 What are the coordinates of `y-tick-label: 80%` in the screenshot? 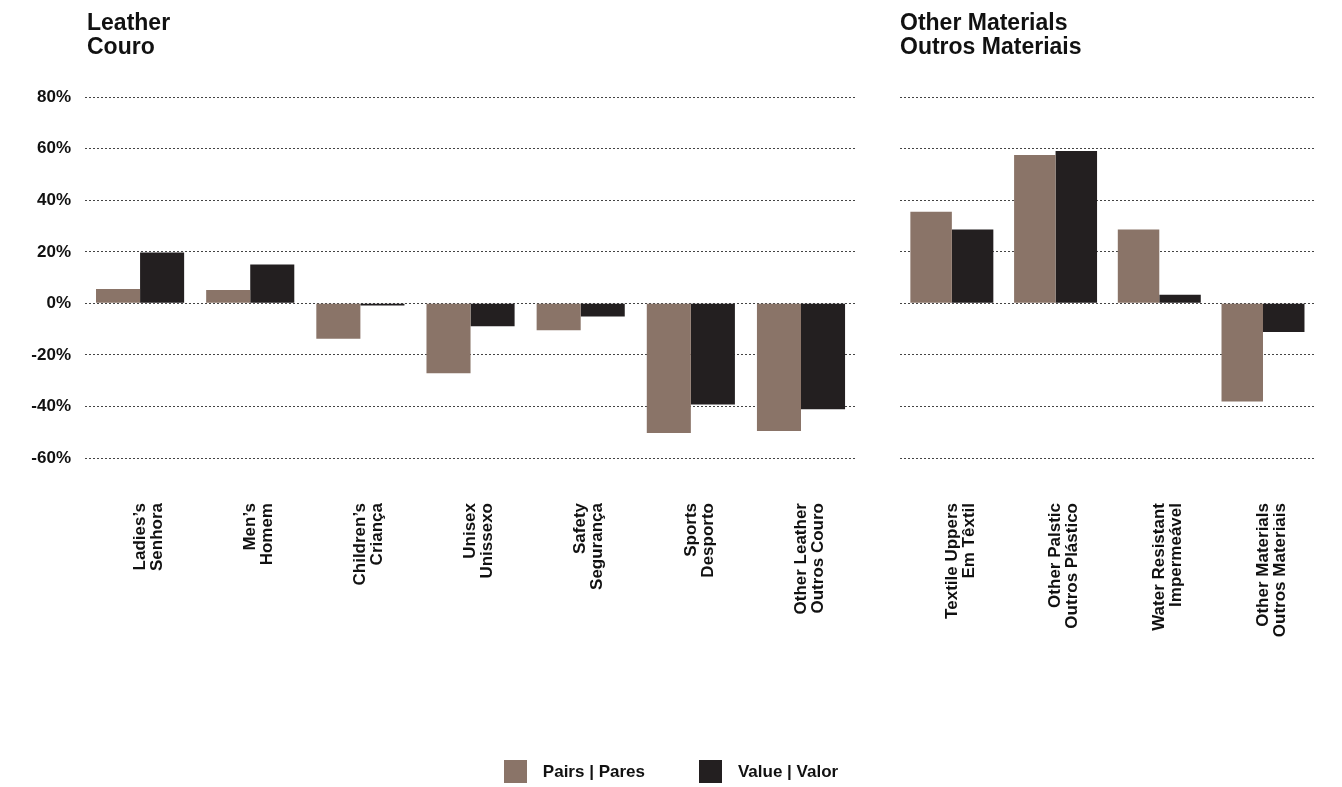 It's located at (53, 96).